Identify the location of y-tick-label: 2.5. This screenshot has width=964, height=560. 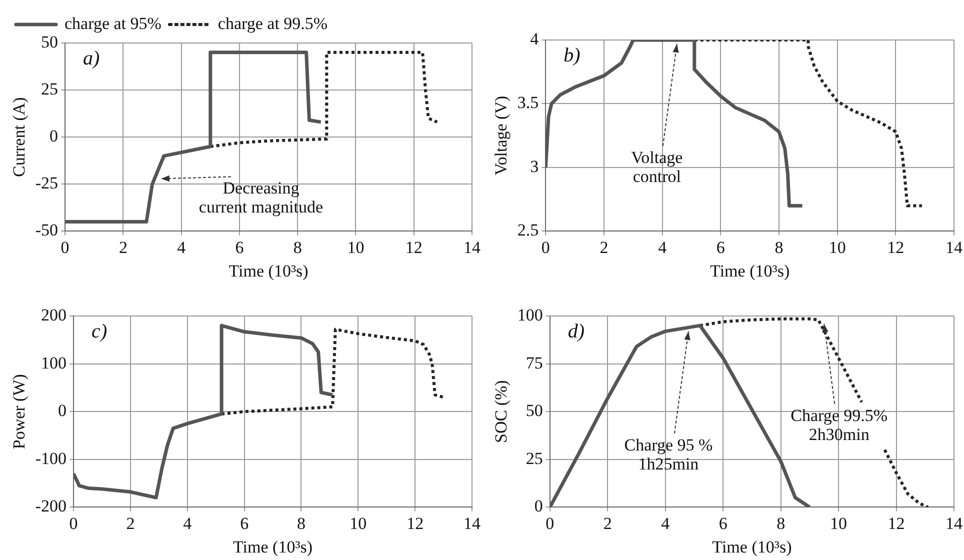
(528, 230).